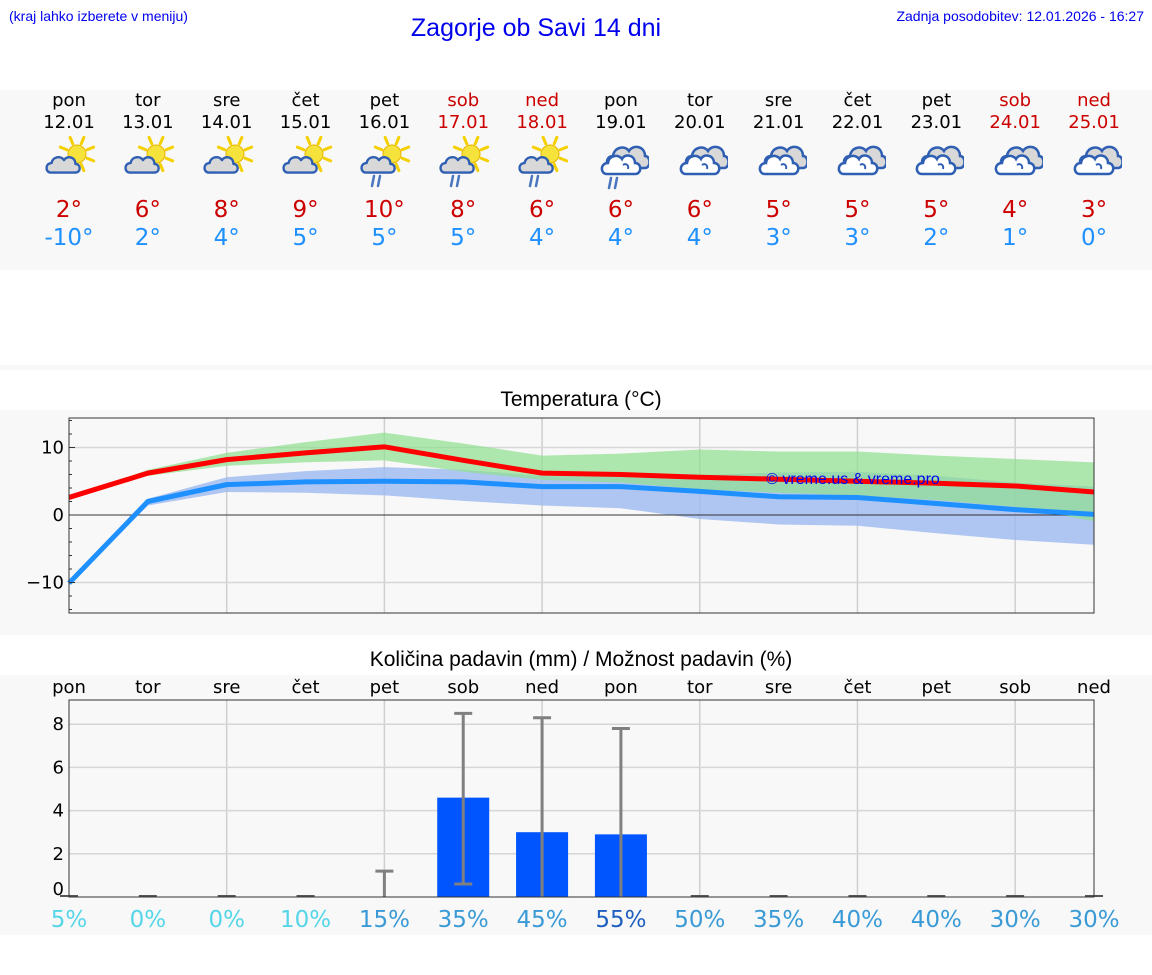 The image size is (1152, 975). What do you see at coordinates (45, 583) in the screenshot?
I see `svg-text: −10` at bounding box center [45, 583].